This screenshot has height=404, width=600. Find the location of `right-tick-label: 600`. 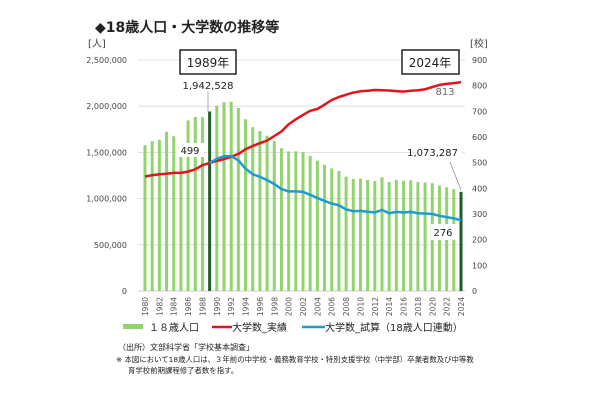

right-tick-label: 600 is located at coordinates (479, 137).